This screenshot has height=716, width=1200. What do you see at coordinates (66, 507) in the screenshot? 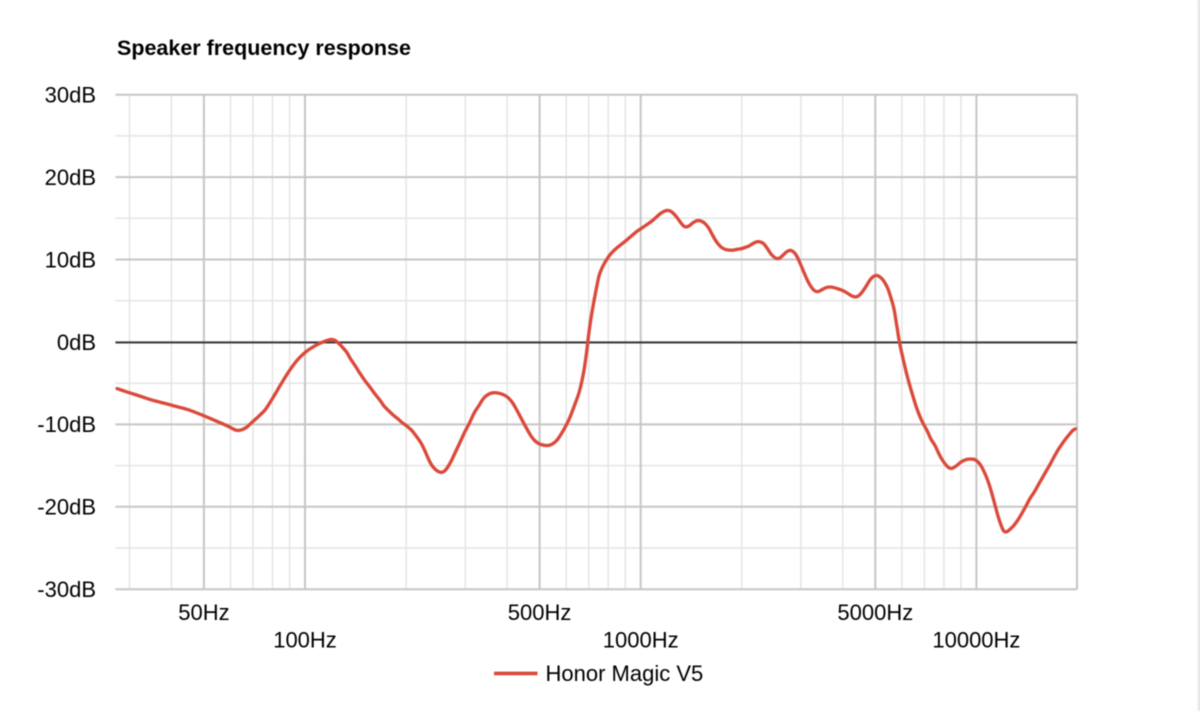
I see `svg-text: -20dB` at bounding box center [66, 507].